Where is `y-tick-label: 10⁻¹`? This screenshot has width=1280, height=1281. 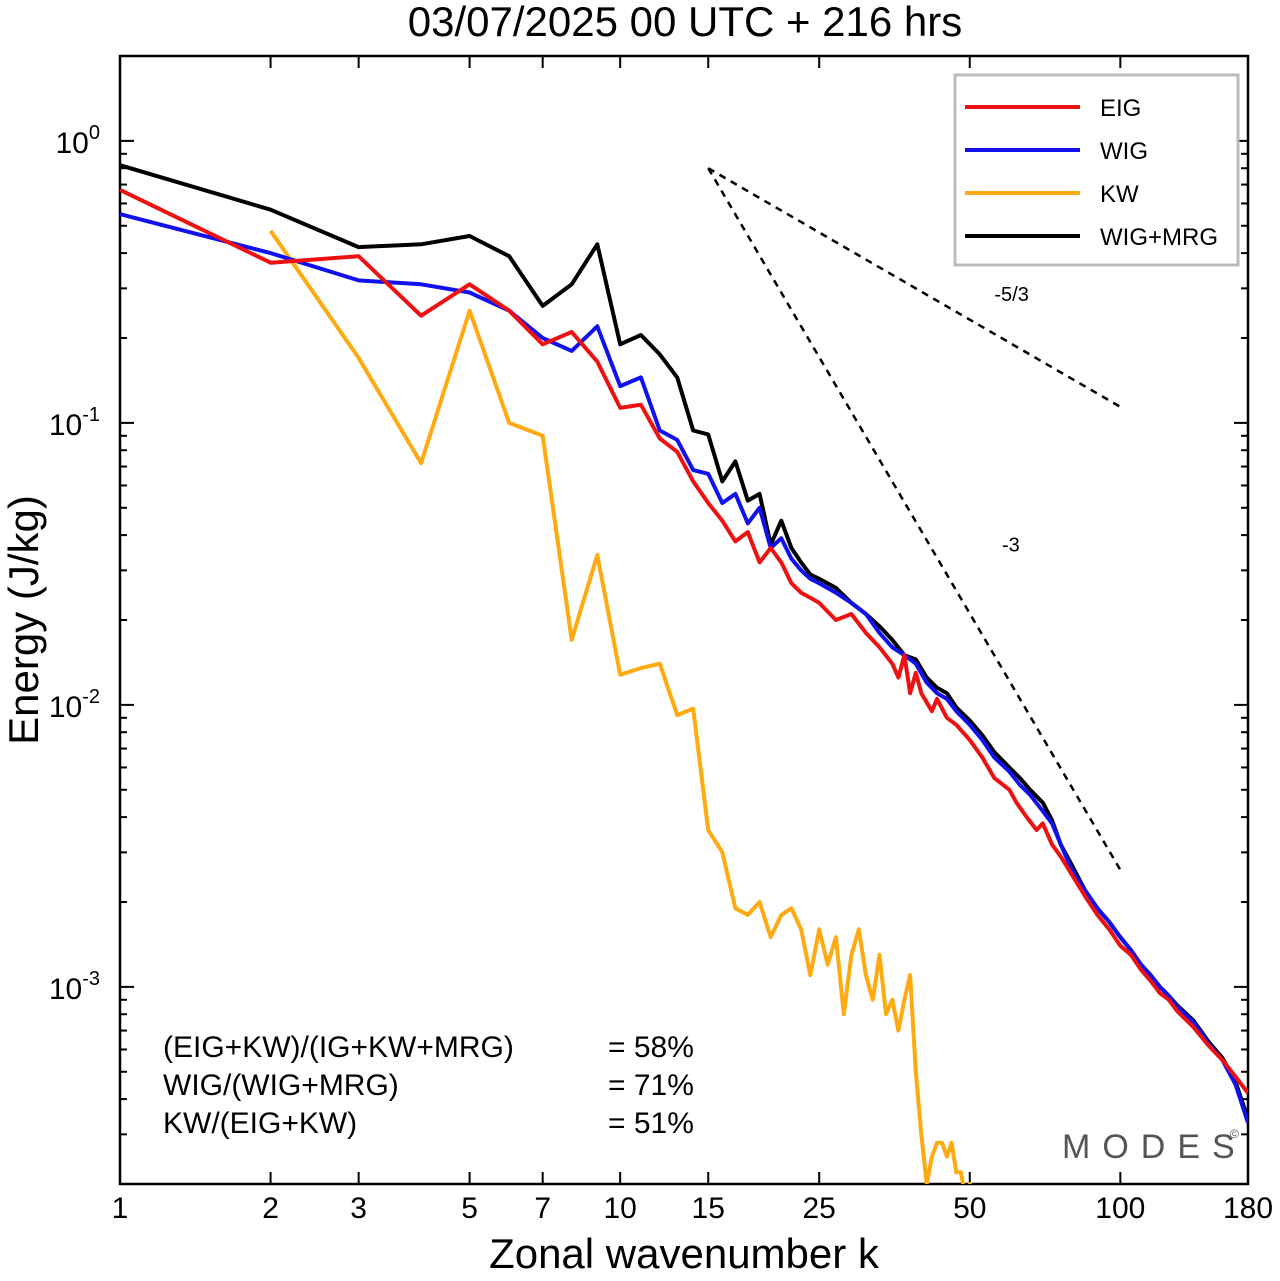 y-tick-label: 10⁻¹ is located at coordinates (74, 423).